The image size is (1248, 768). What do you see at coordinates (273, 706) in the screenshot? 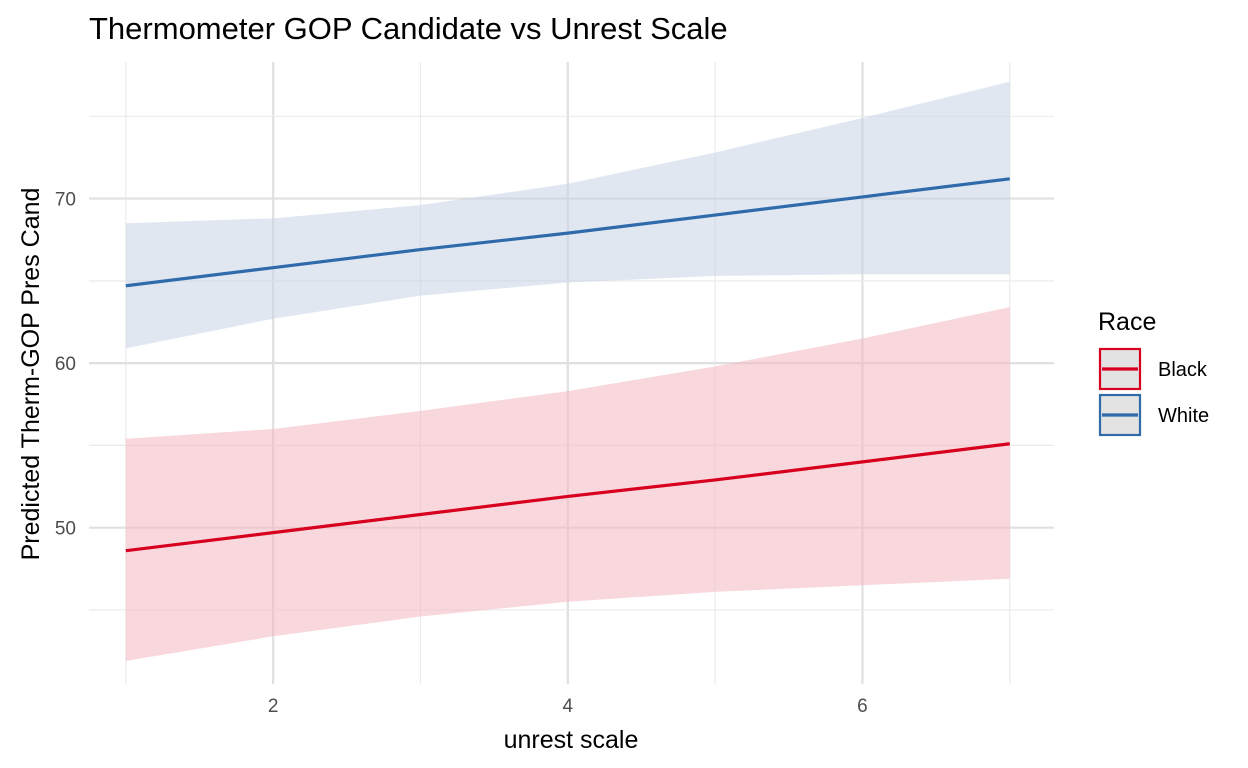
I see `x-tick-label: 2` at bounding box center [273, 706].